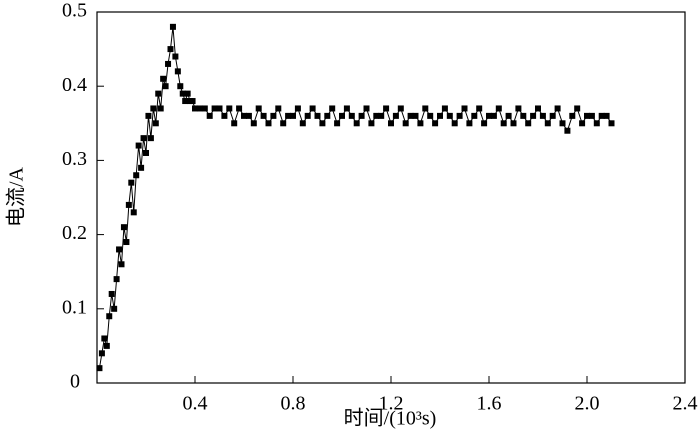 This screenshot has width=700, height=435. I want to click on x-tick-label: 0, so click(75, 382).